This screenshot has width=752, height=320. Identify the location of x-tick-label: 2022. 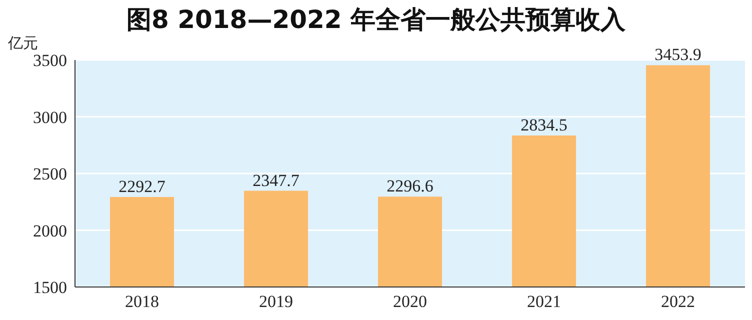
(678, 302).